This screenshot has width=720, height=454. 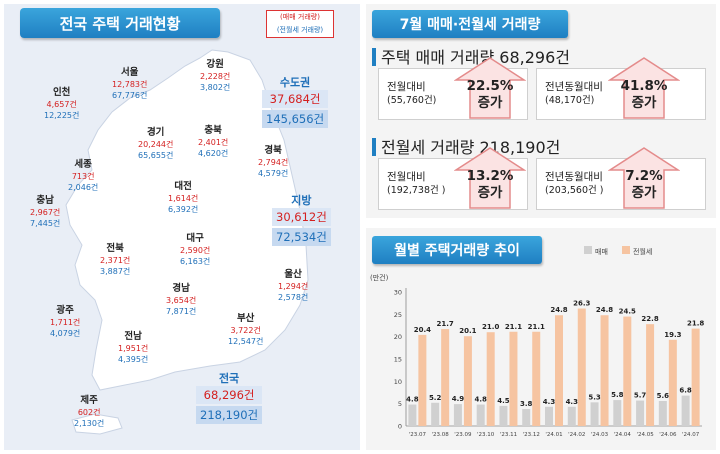 What do you see at coordinates (273, 161) in the screenshot?
I see `region-gyeongbuk: 경북 2,794건 4,579건` at bounding box center [273, 161].